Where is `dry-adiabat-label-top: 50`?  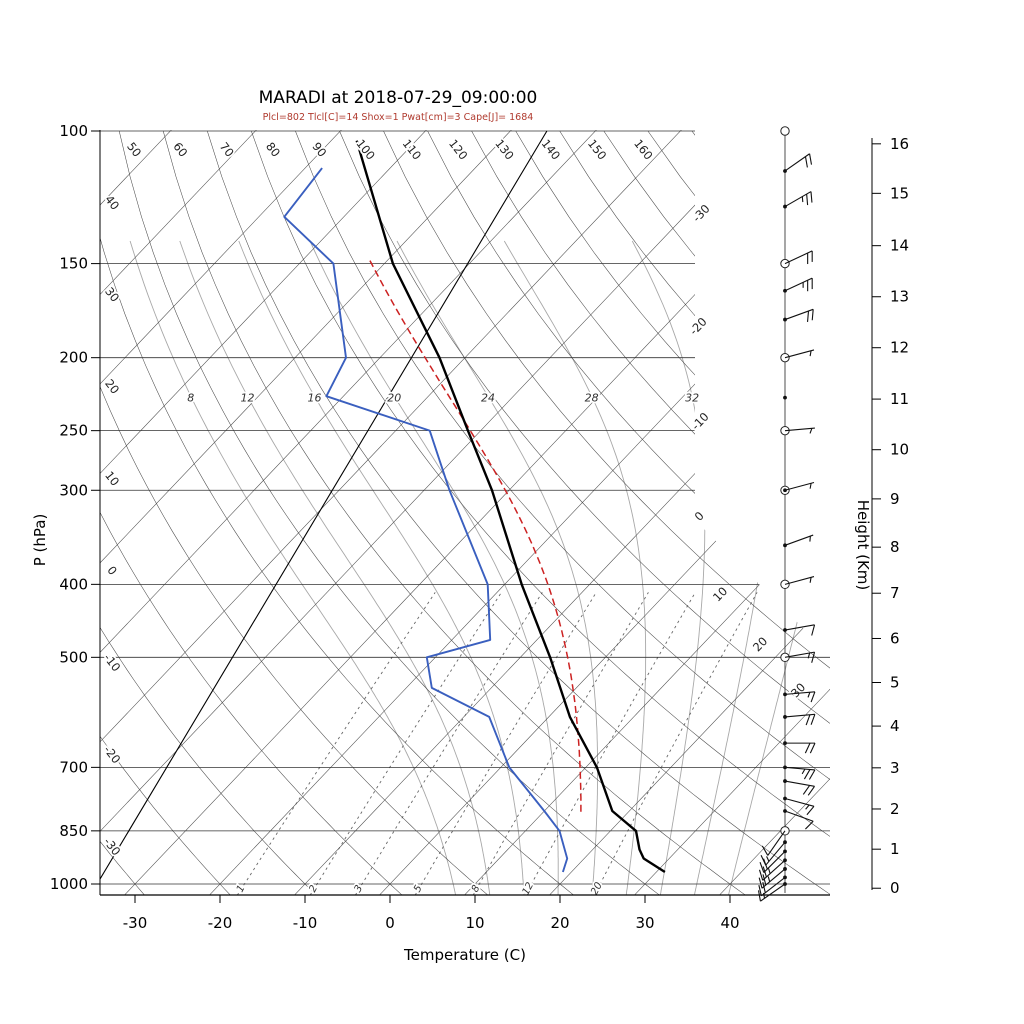
dry-adiabat-label-top: 50 is located at coordinates (134, 149).